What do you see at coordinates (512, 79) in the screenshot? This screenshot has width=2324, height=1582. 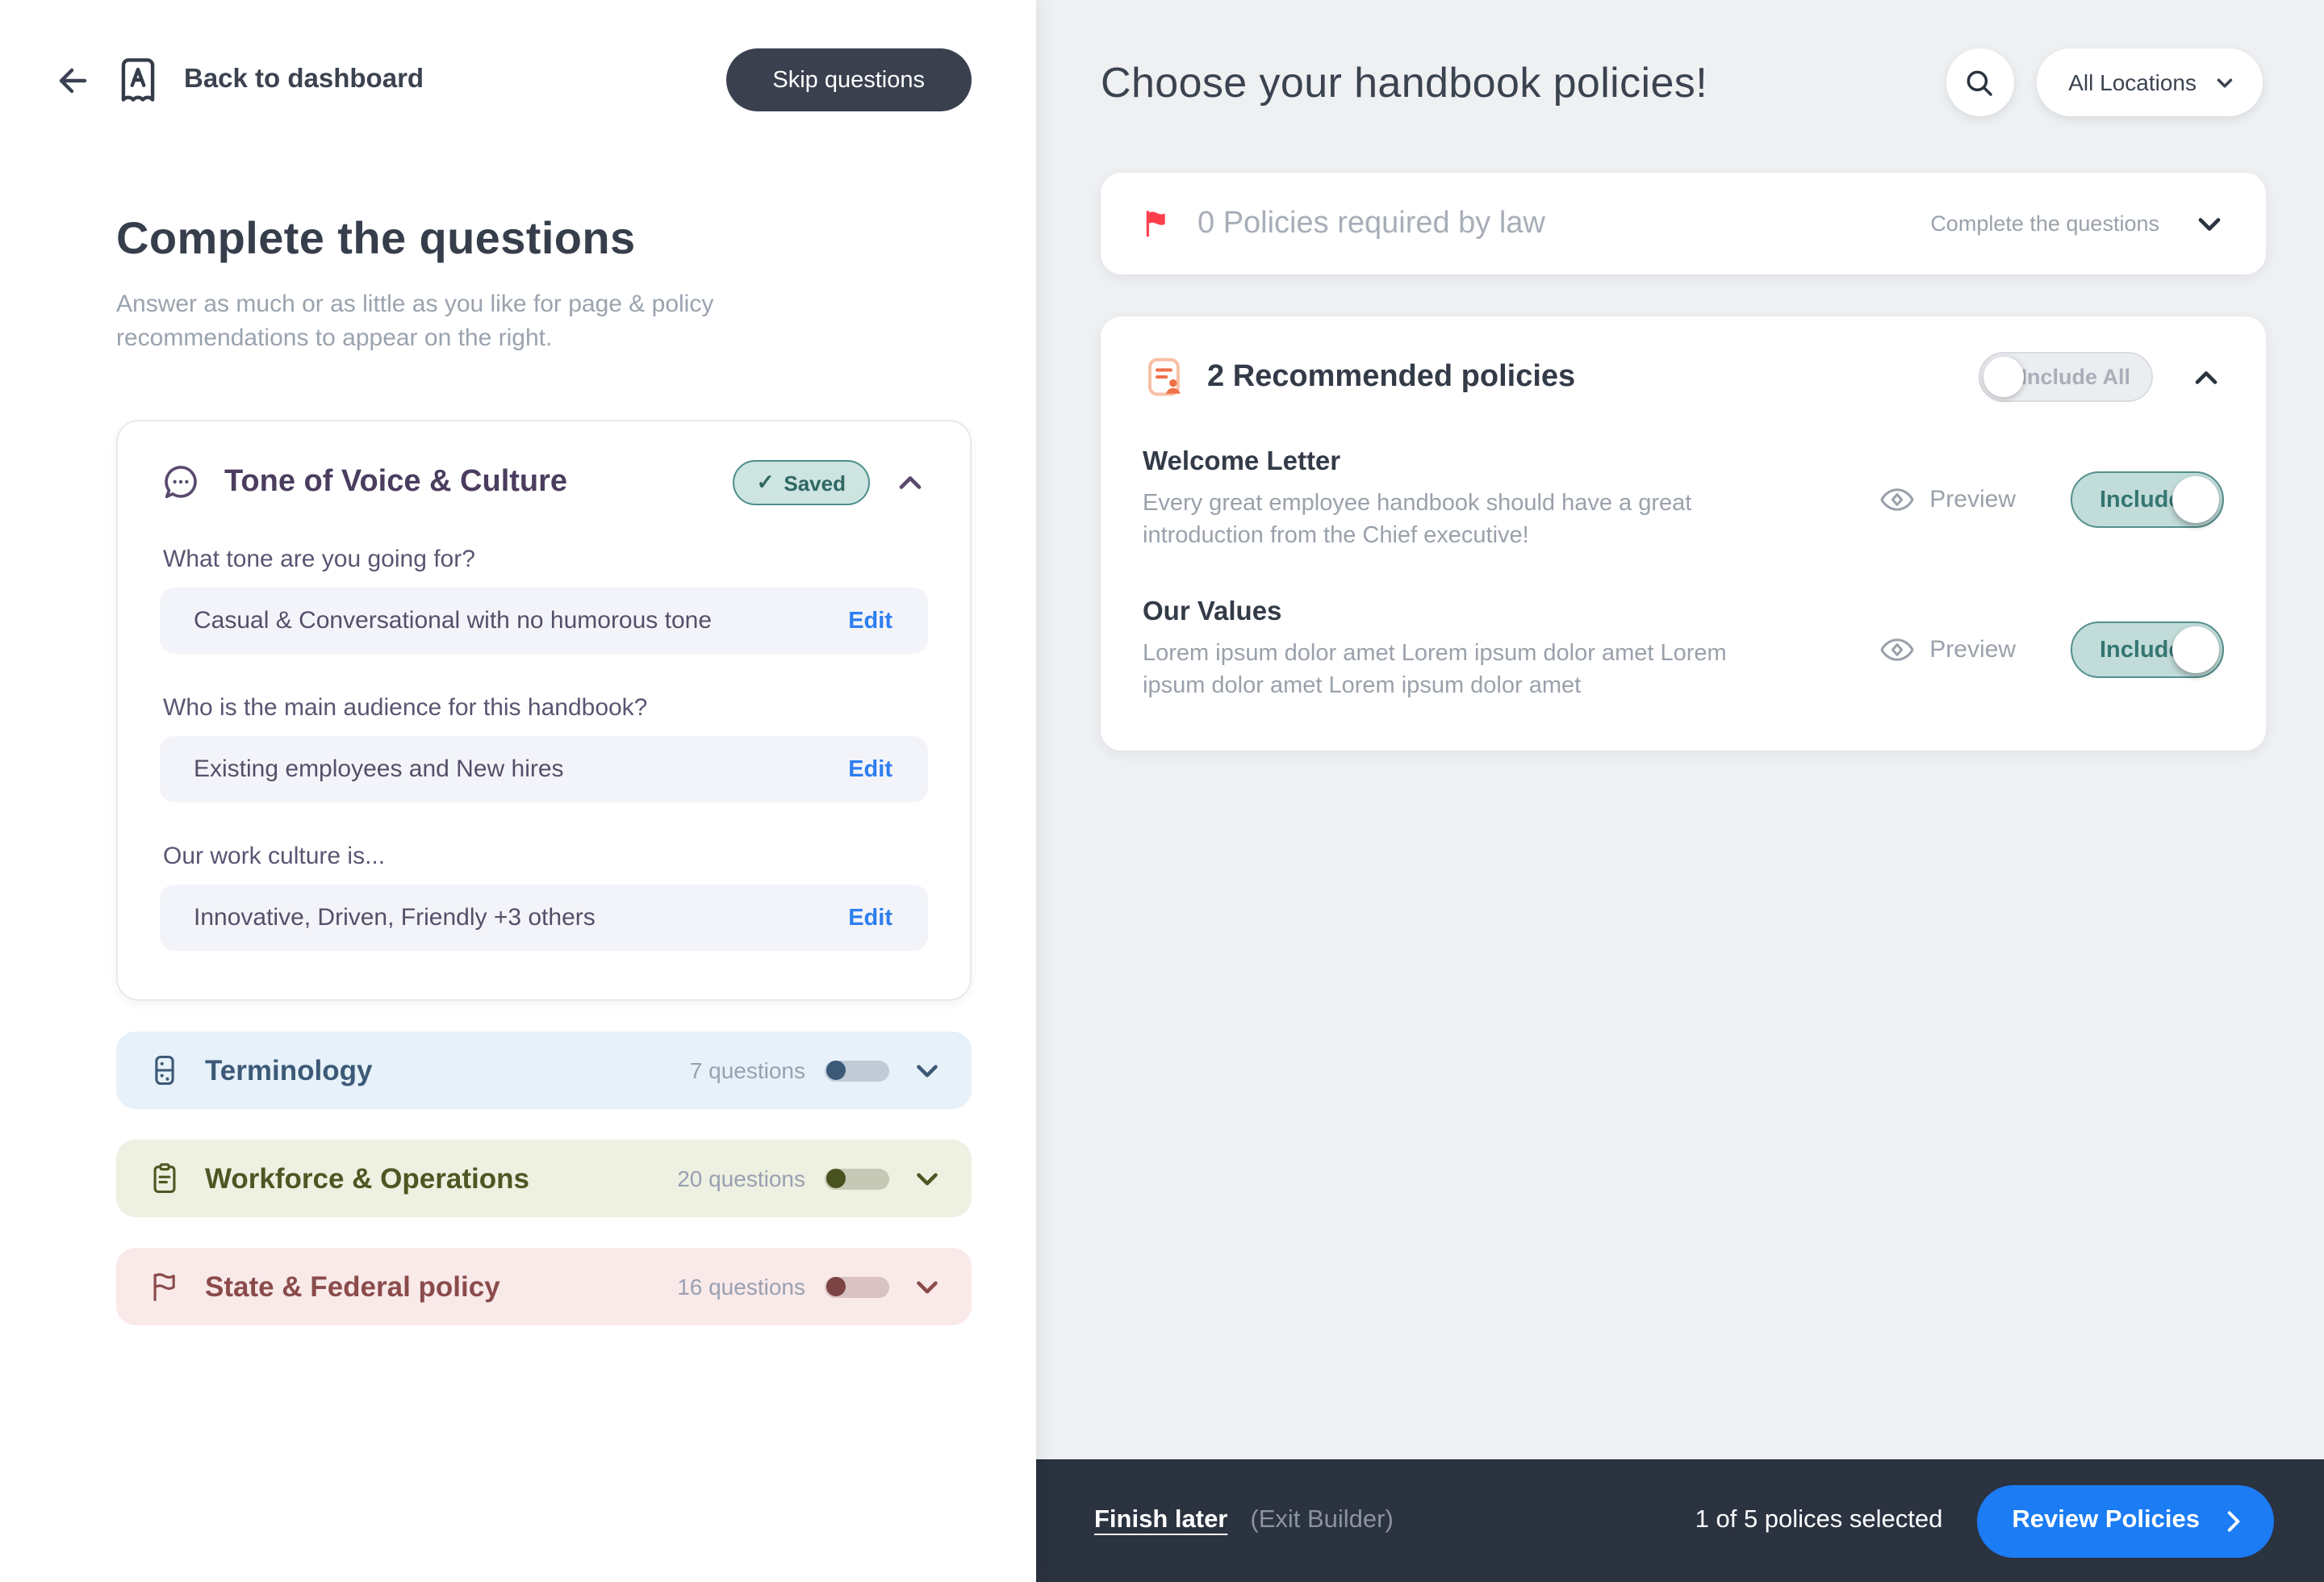 I see `left-topbar: Back to dashboard Skip questions` at bounding box center [512, 79].